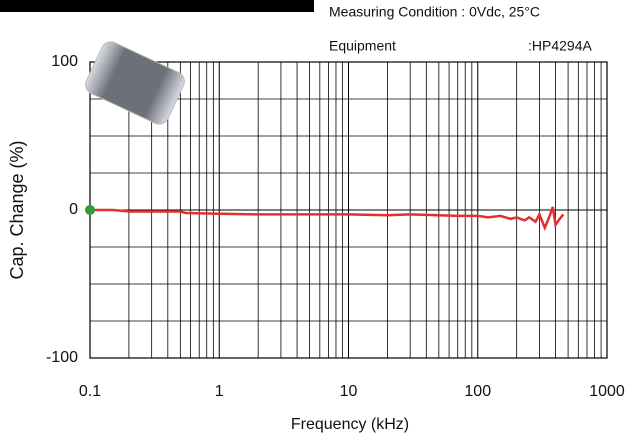 The width and height of the screenshot is (636, 447). I want to click on start-marker, so click(90, 210).